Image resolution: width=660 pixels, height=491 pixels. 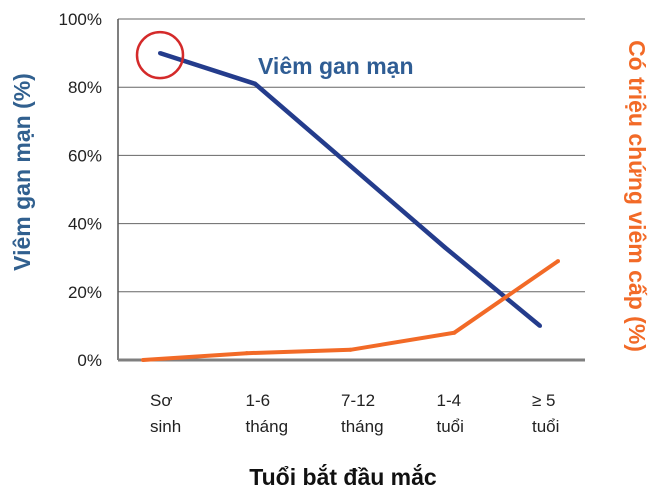 What do you see at coordinates (637, 196) in the screenshot?
I see `y2-axis-title: Có triệu chứng viêm cấp (%)` at bounding box center [637, 196].